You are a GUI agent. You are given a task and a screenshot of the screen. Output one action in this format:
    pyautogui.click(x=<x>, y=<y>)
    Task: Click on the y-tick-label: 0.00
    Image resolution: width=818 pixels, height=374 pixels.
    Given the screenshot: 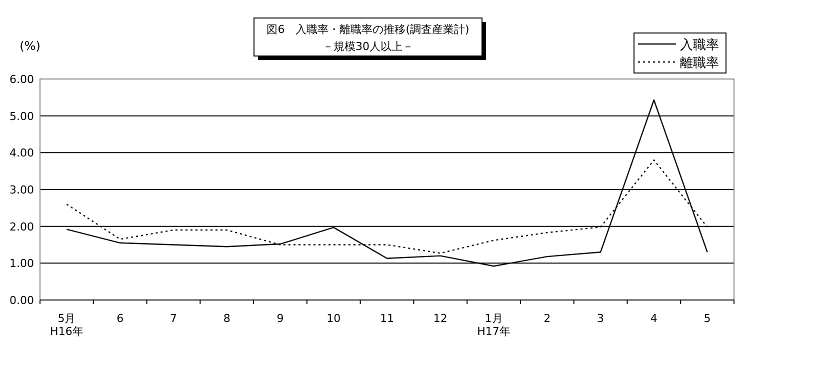 What is the action you would take?
    pyautogui.click(x=22, y=300)
    